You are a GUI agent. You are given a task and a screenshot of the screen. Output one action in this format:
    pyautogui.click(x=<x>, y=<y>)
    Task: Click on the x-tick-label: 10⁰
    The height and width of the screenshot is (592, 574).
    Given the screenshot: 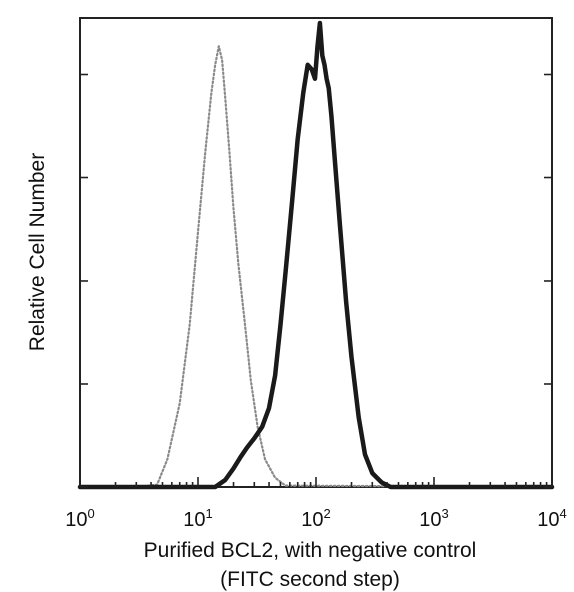 What is the action you would take?
    pyautogui.click(x=79, y=518)
    